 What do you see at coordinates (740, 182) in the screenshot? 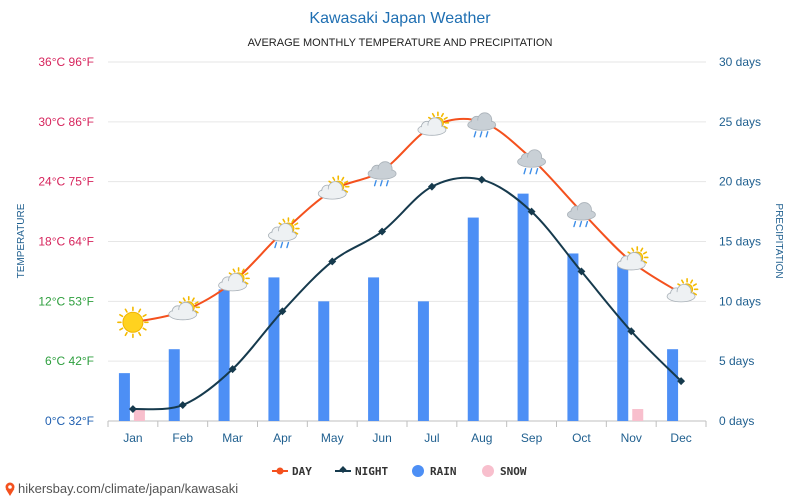
I see `right-tick-label: 20 days` at bounding box center [740, 182].